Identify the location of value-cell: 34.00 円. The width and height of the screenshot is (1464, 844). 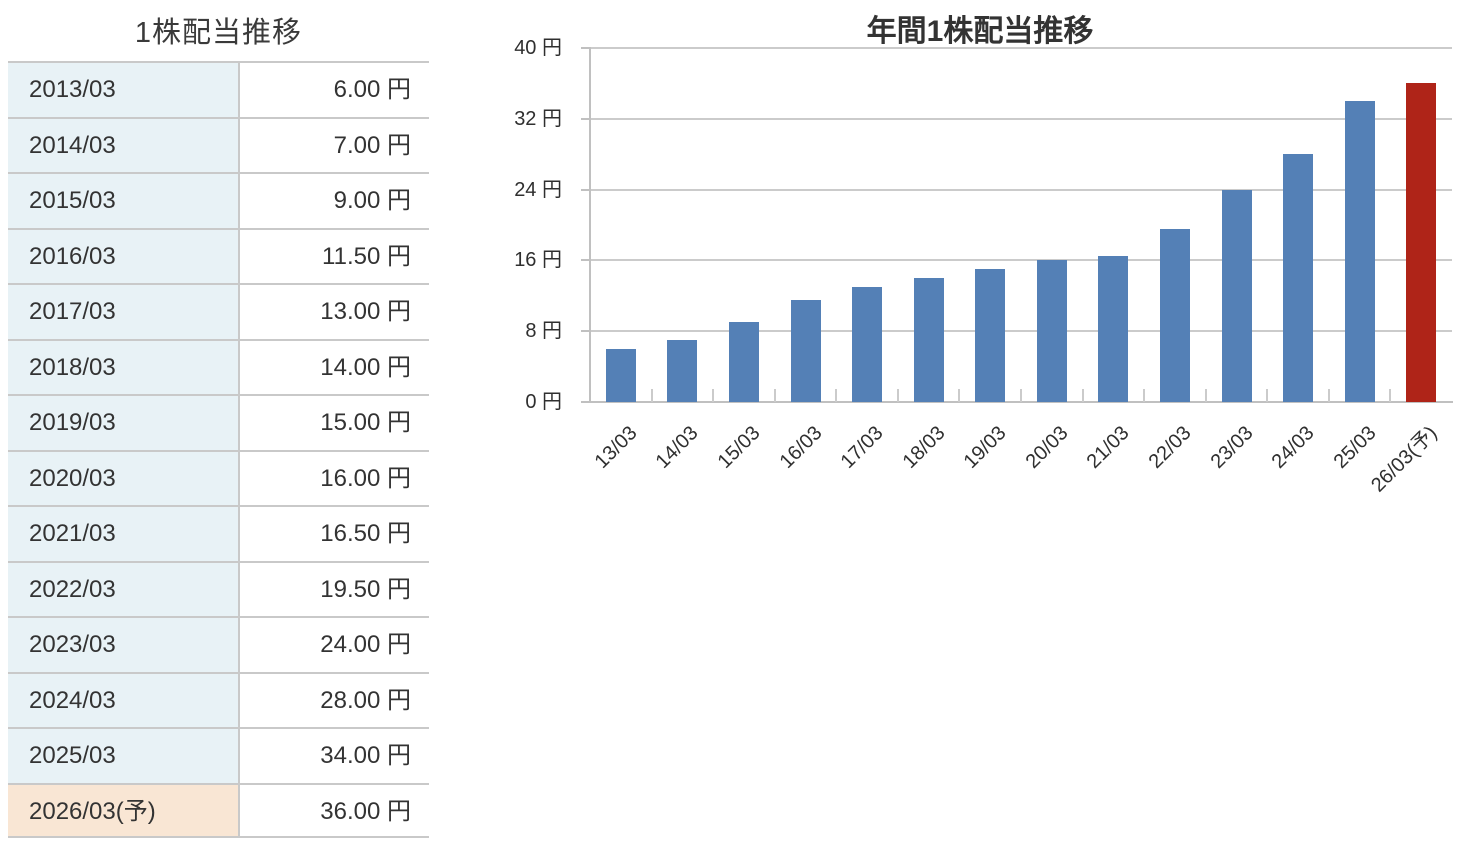
(334, 756).